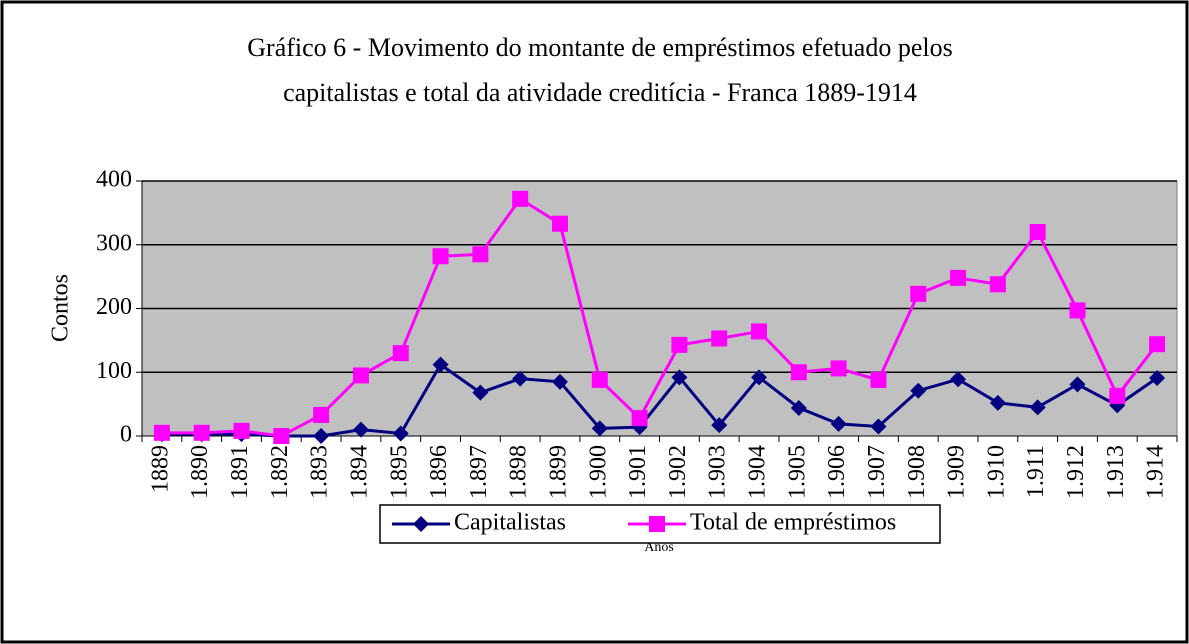 The height and width of the screenshot is (644, 1189). What do you see at coordinates (200, 472) in the screenshot?
I see `x-tick-label: 1.890` at bounding box center [200, 472].